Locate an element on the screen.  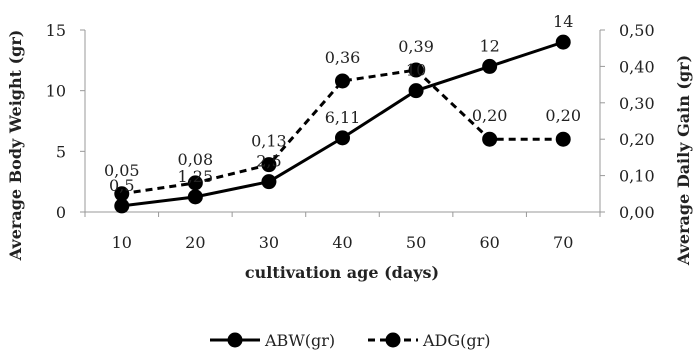
y2-tick-label: 0,50 is located at coordinates (637, 30).